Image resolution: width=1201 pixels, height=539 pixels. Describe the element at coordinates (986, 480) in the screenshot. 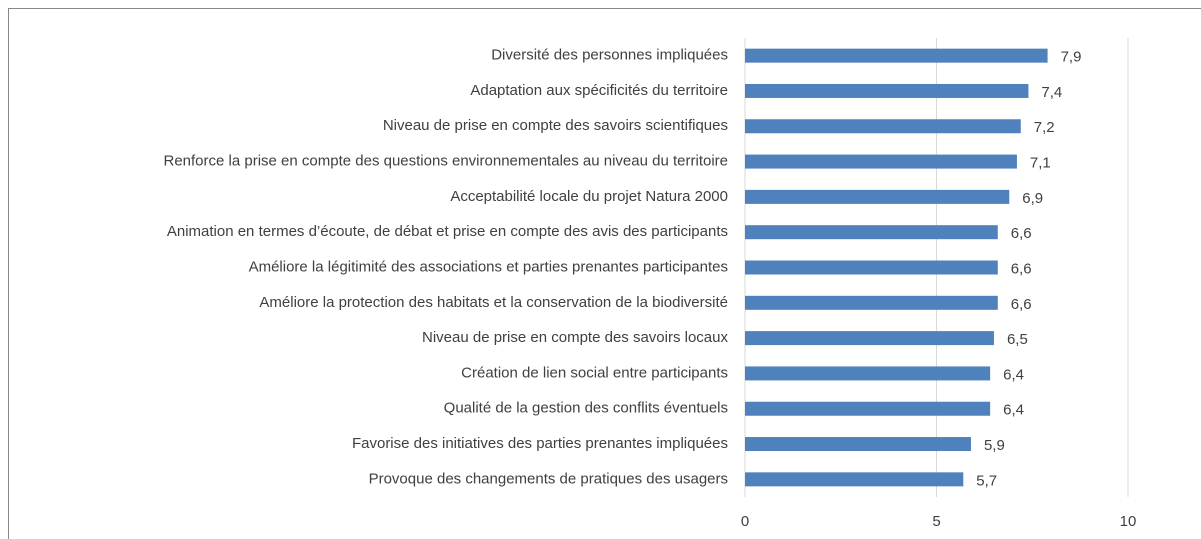

I see `value-label: 5,7` at that location.